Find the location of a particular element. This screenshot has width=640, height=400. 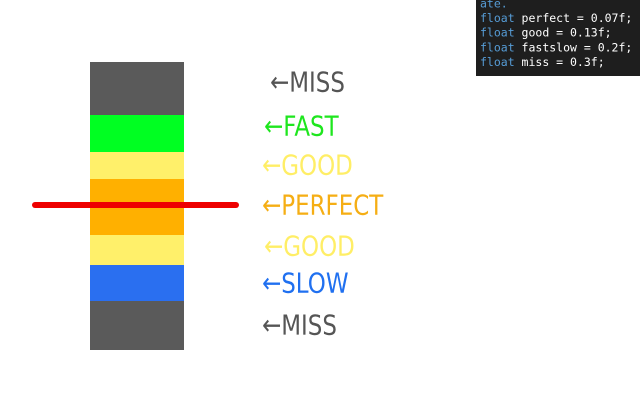

code-text: good = 0.13f; is located at coordinates (563, 32).